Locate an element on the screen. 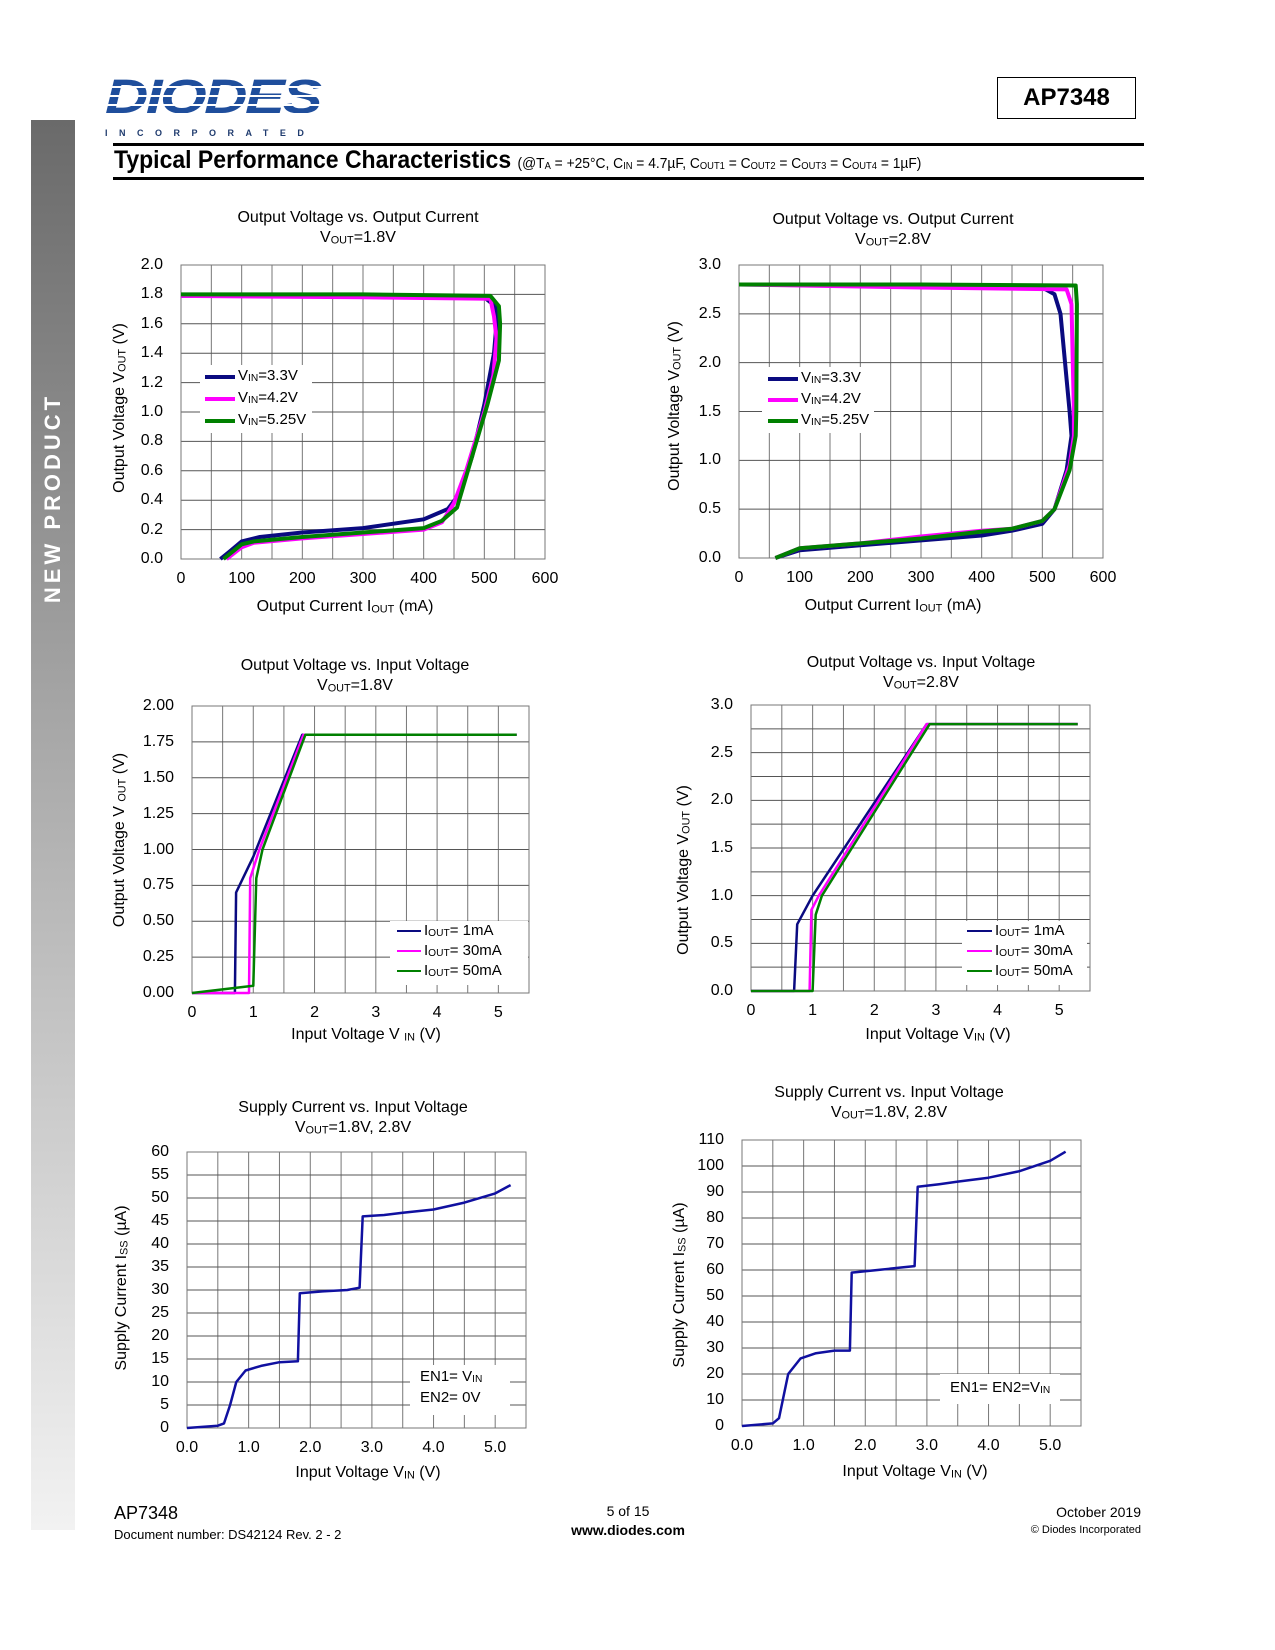 This screenshot has width=1275, height=1650. x-tick-label: 2.0 is located at coordinates (865, 1445).